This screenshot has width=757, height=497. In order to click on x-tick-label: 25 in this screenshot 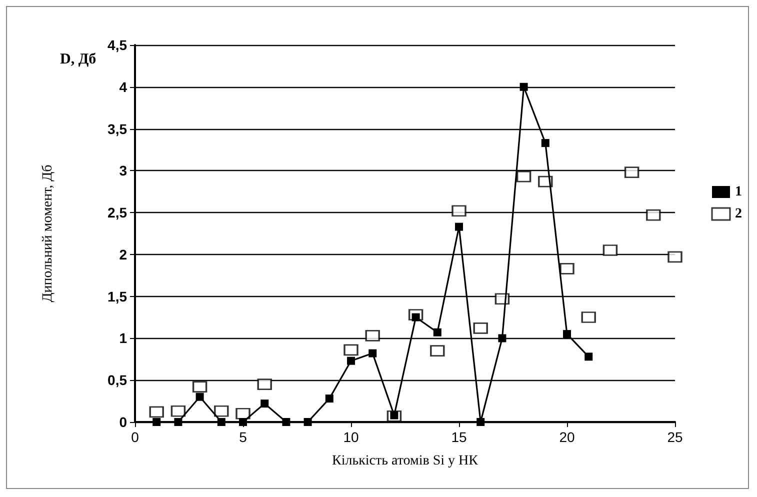, I will do `click(675, 437)`.